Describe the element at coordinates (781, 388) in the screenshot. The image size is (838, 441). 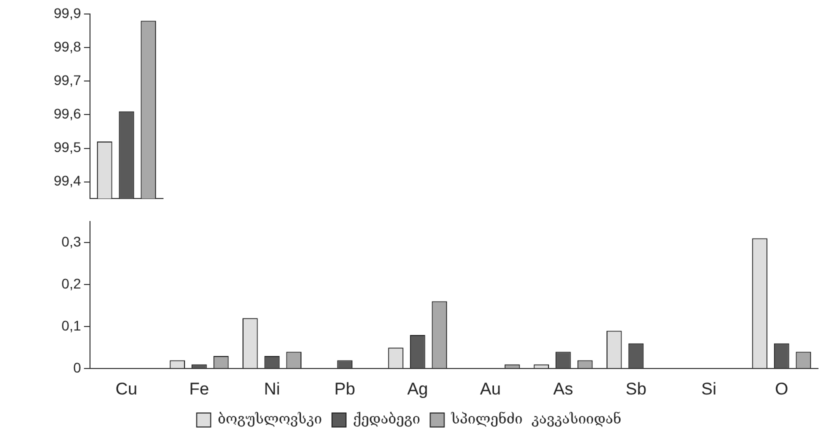
I see `x-tick-label: O` at that location.